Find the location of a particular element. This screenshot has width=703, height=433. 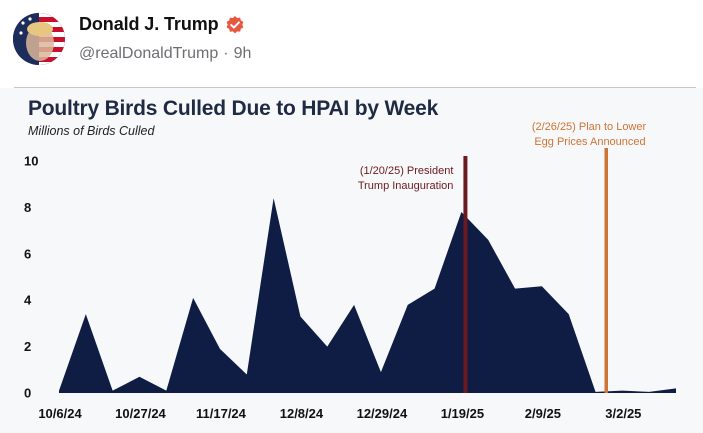

x-tick-label: 2/9/25 is located at coordinates (543, 413).